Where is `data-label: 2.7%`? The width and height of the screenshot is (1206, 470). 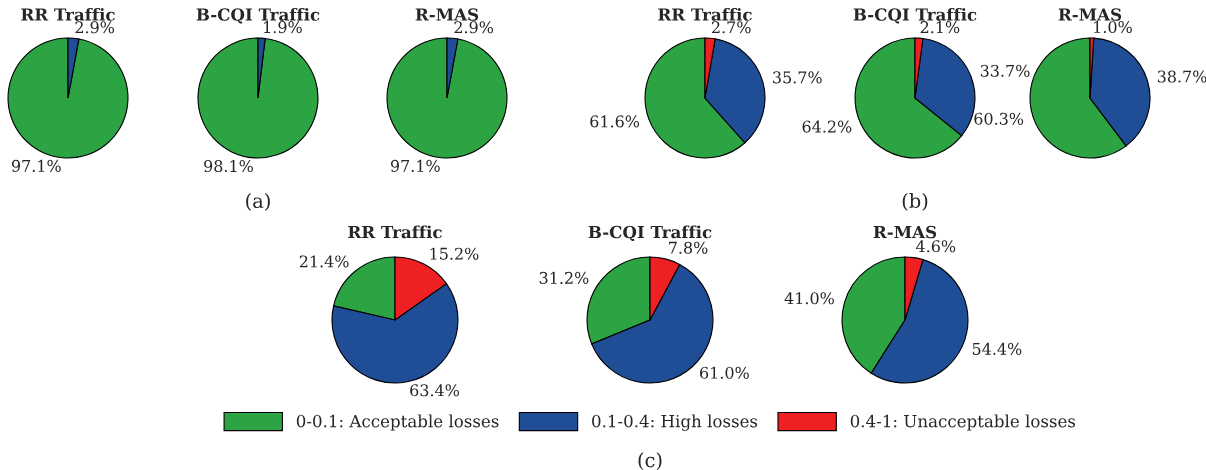
data-label: 2.7% is located at coordinates (731, 27).